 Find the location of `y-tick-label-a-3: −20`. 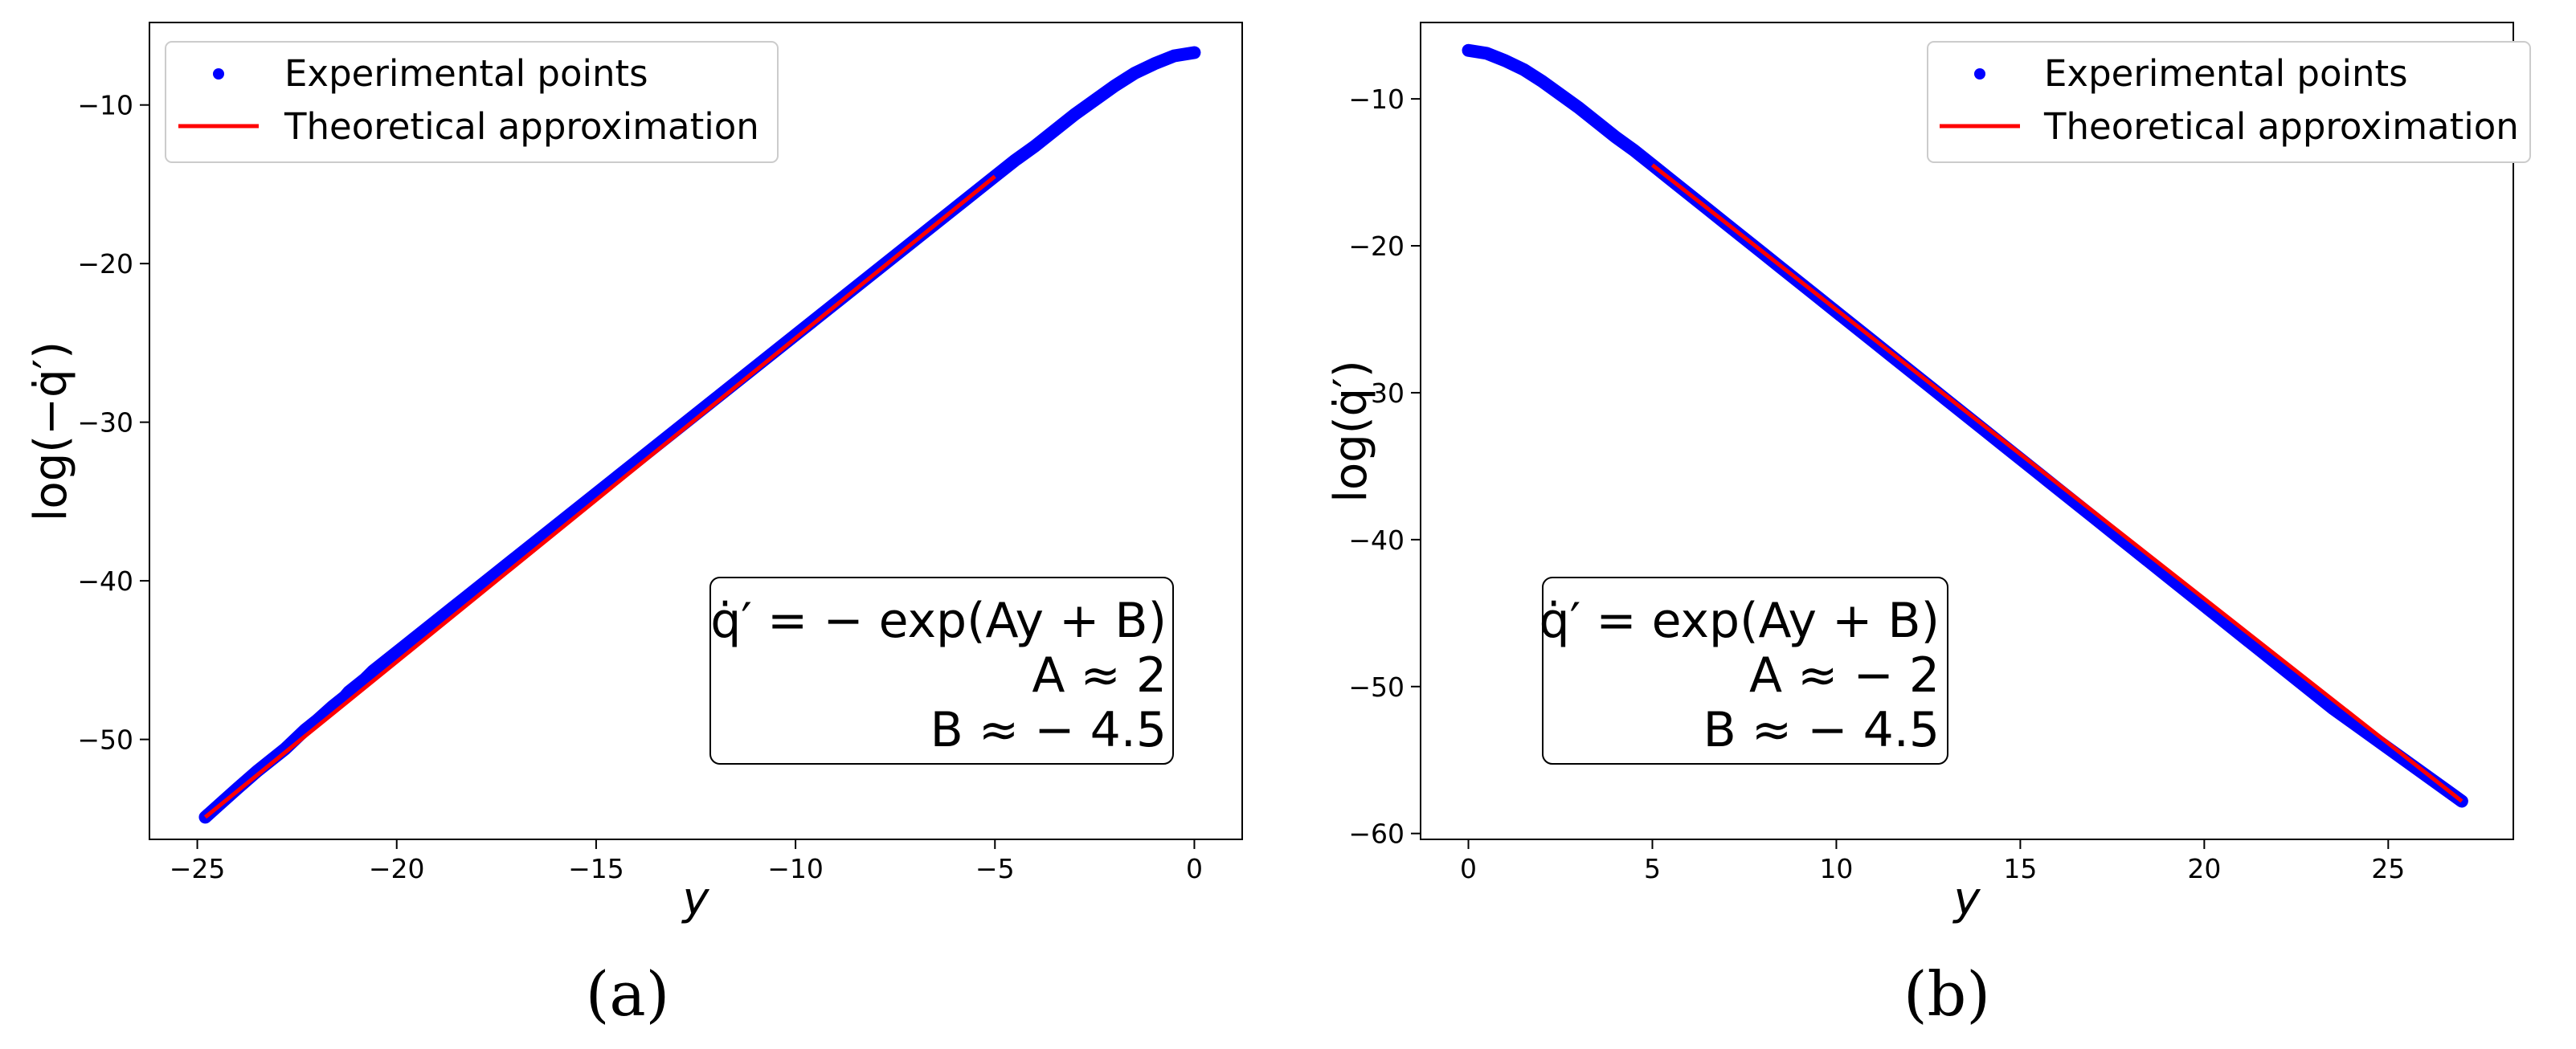

y-tick-label-a-3: −20 is located at coordinates (105, 264).